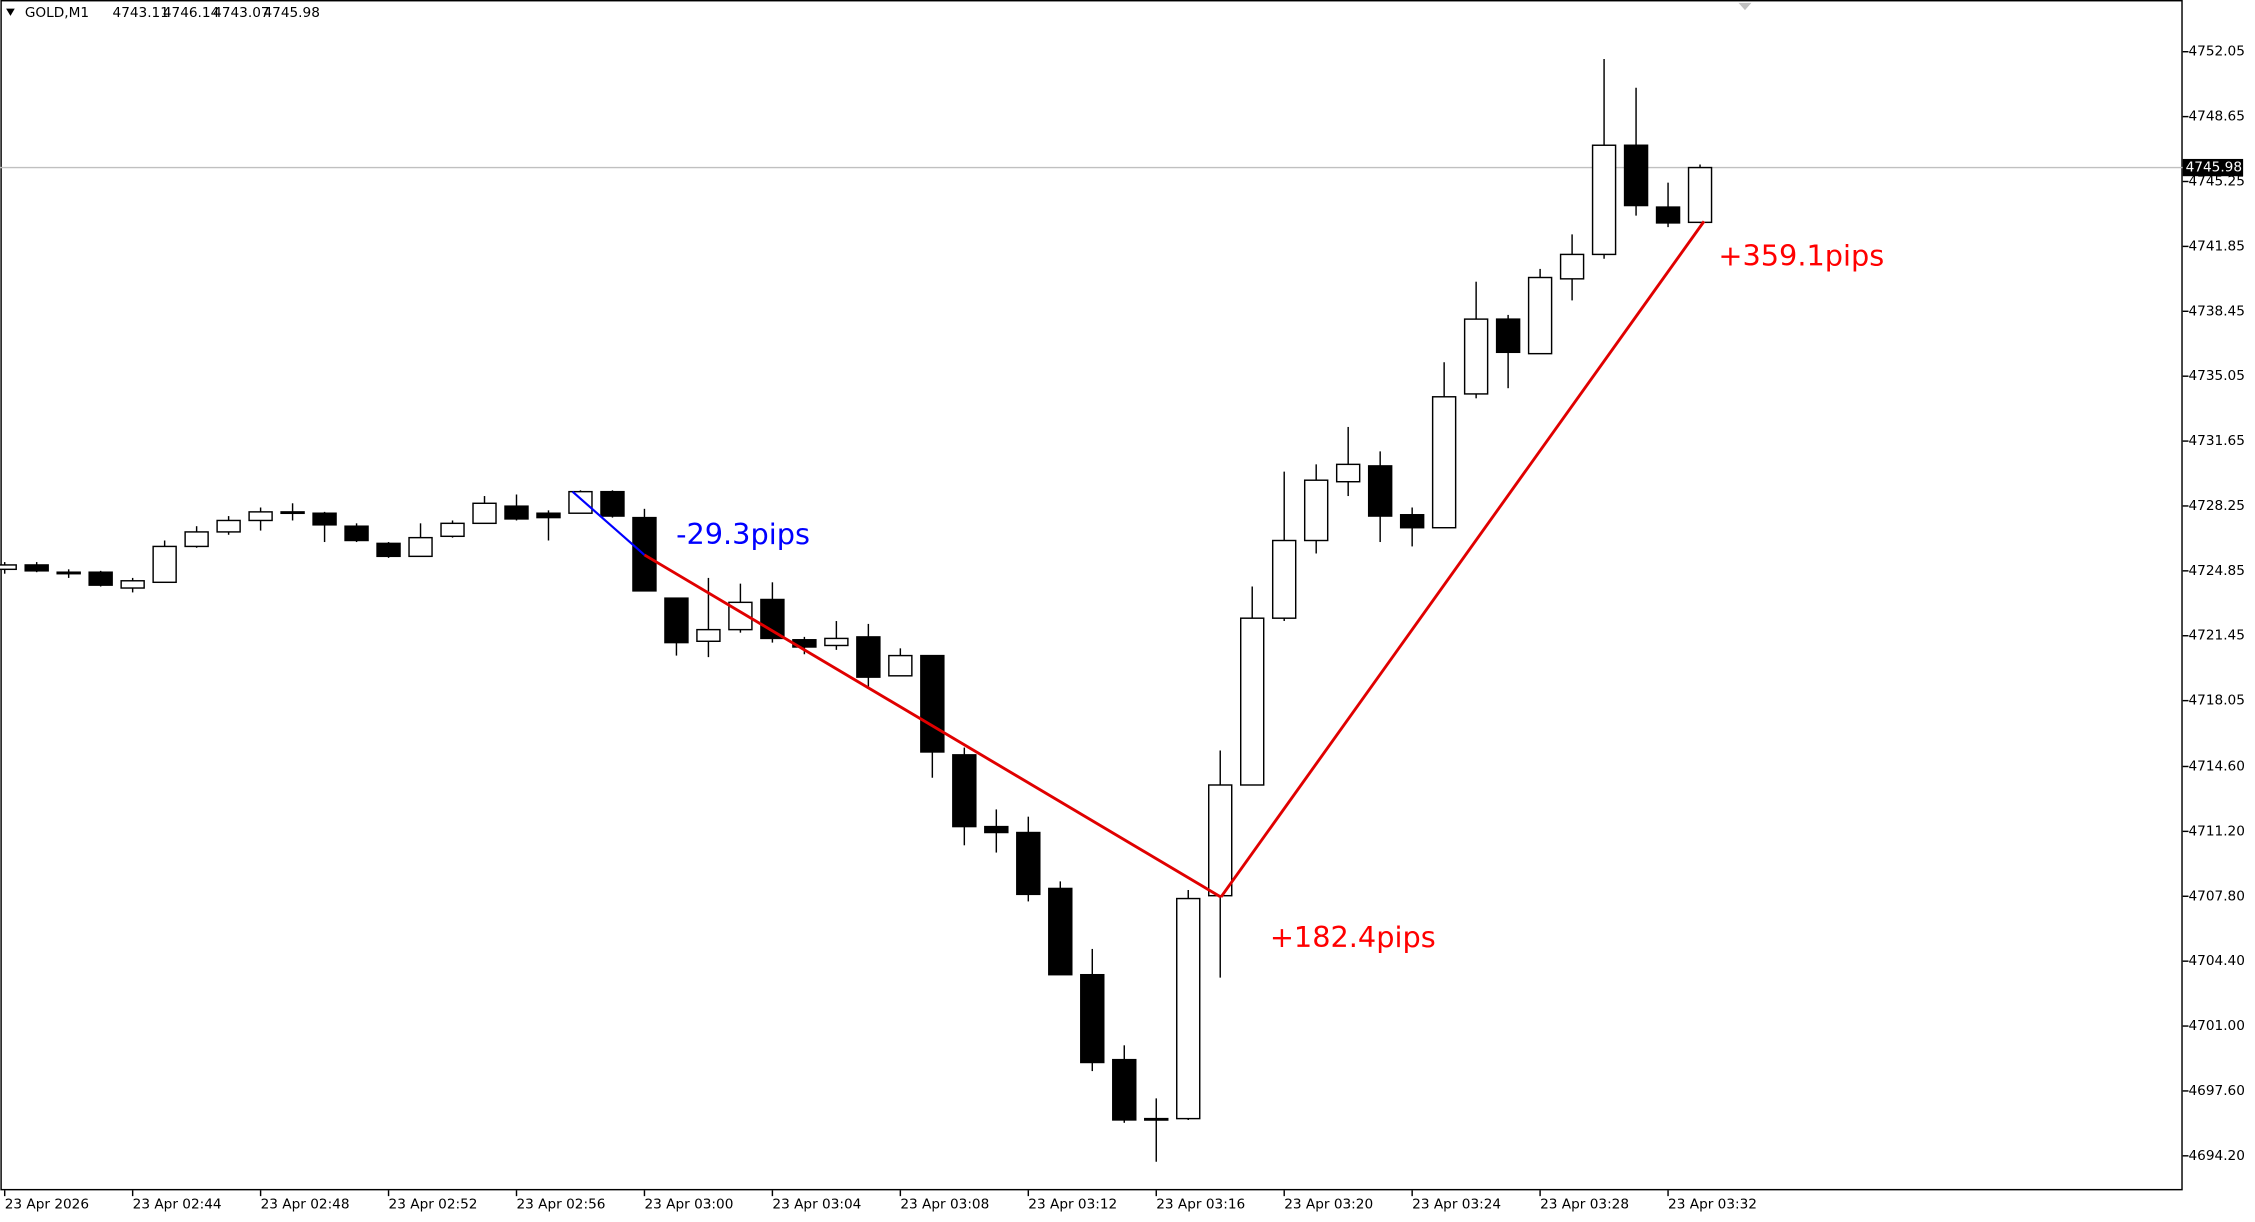 This screenshot has width=2255, height=1222. I want to click on y-tick-label: 4745.25, so click(2216, 182).